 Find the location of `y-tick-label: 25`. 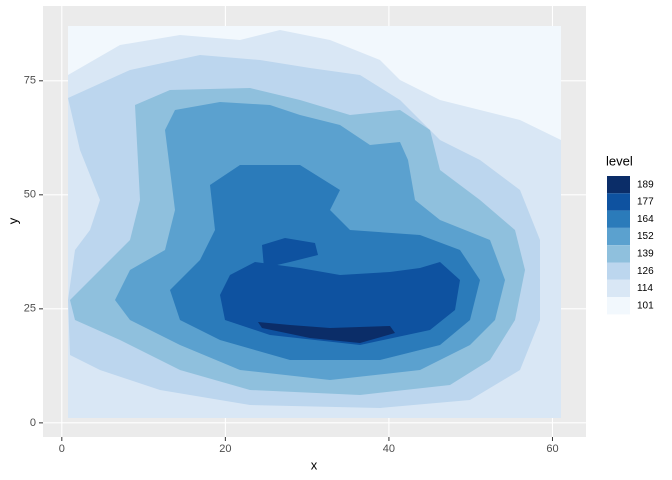

y-tick-label: 25 is located at coordinates (30, 309).